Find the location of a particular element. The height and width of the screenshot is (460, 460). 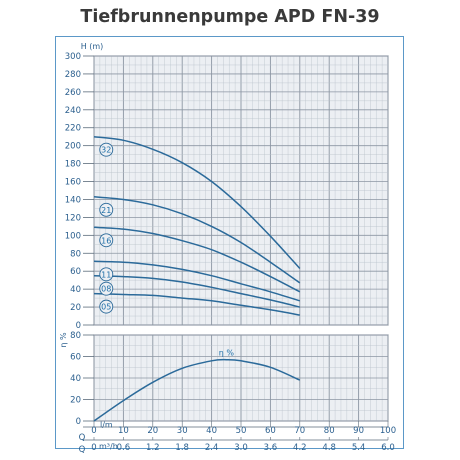

efficiency-chart-grid is located at coordinates (241, 378).